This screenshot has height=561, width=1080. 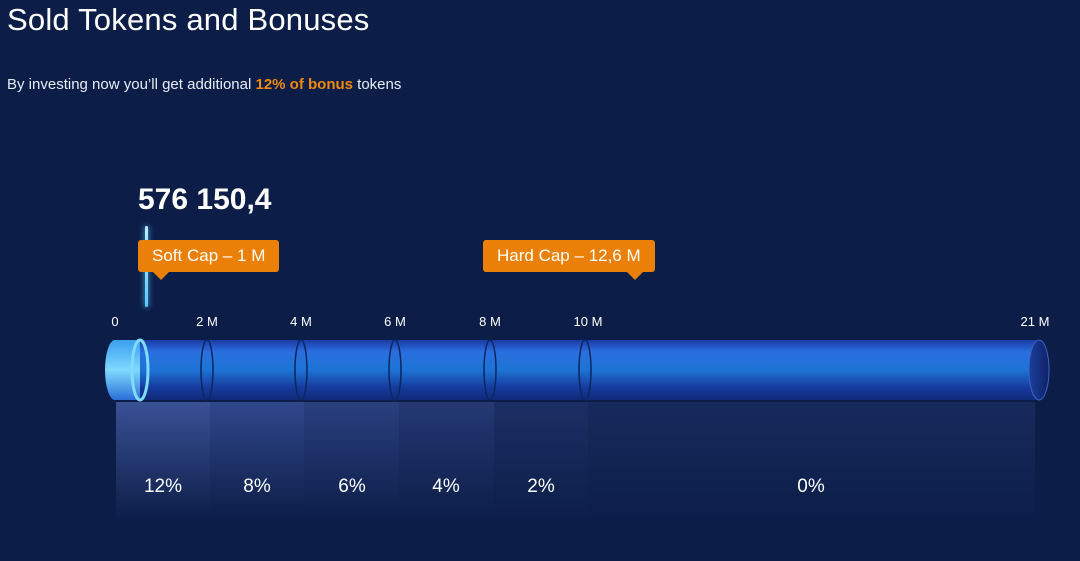 I want to click on bar-filled-portion, so click(x=127, y=370).